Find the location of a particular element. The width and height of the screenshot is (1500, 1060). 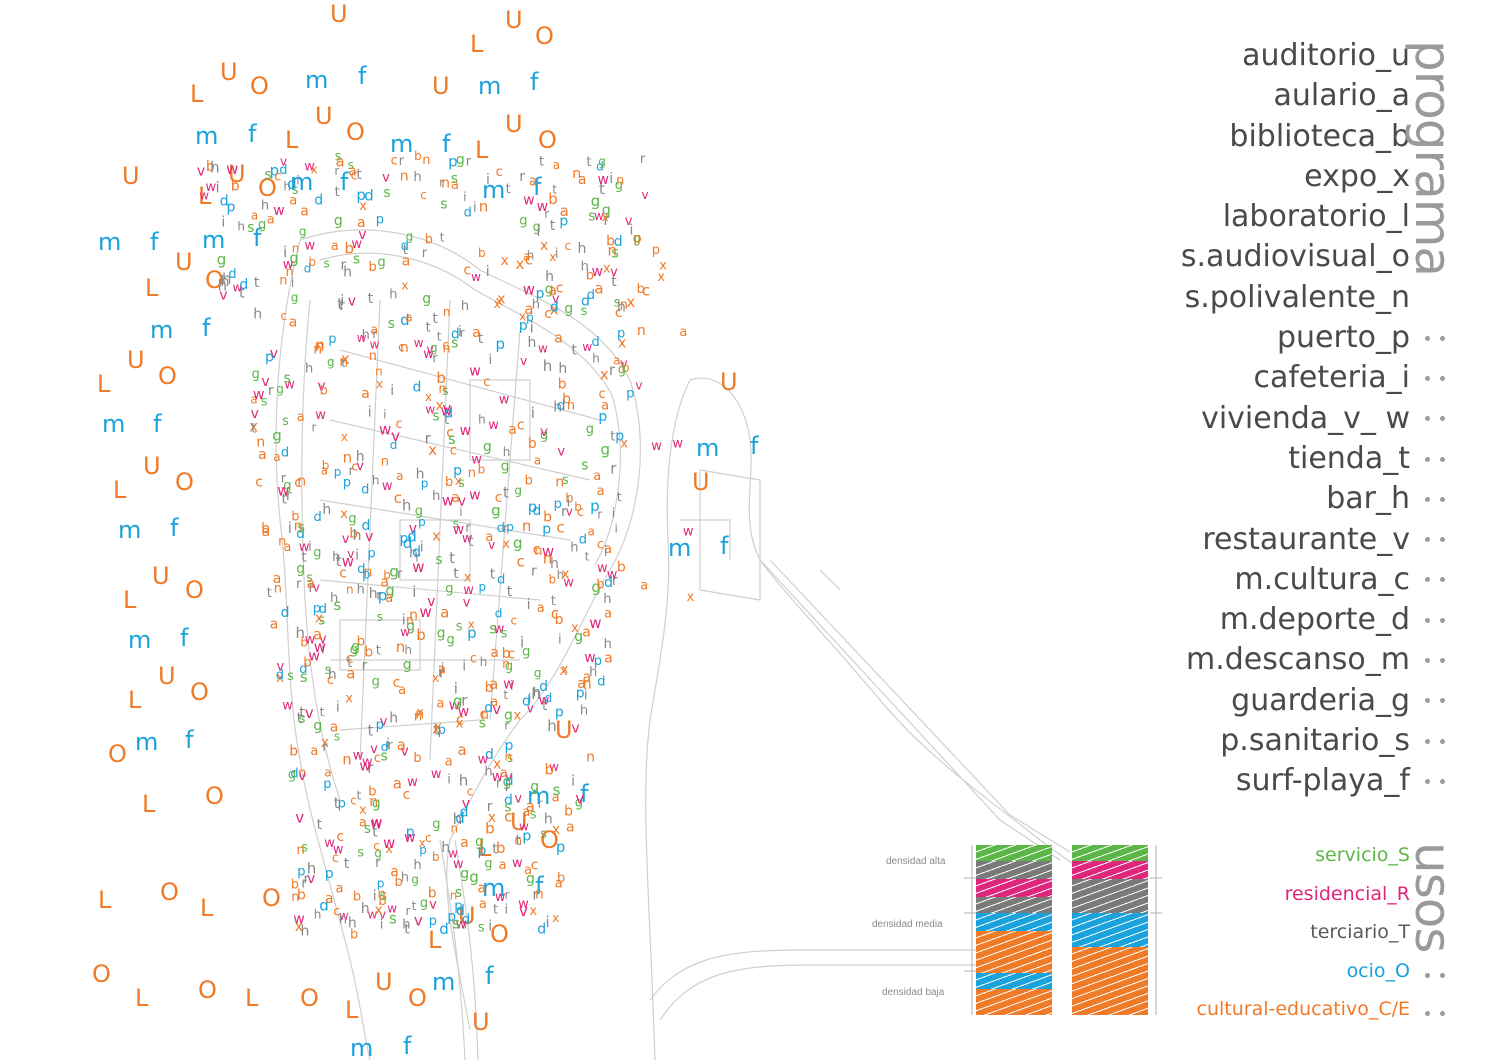

program-letter: d is located at coordinates (585, 302).